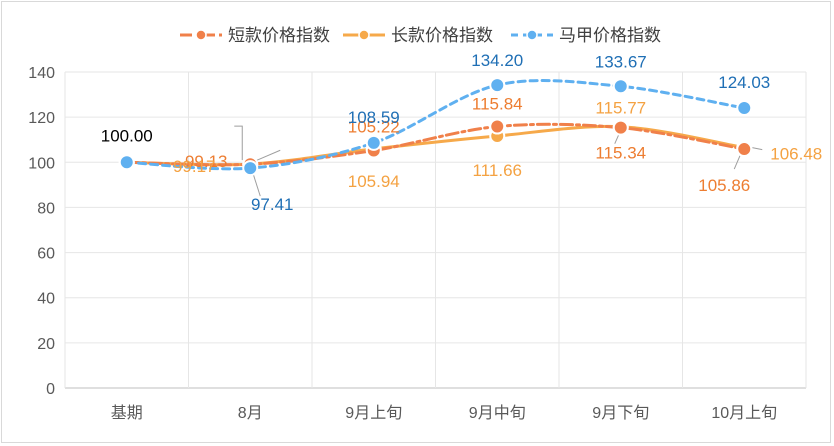 This screenshot has width=834, height=446. I want to click on legend-item: 马甲价格指数, so click(586, 35).